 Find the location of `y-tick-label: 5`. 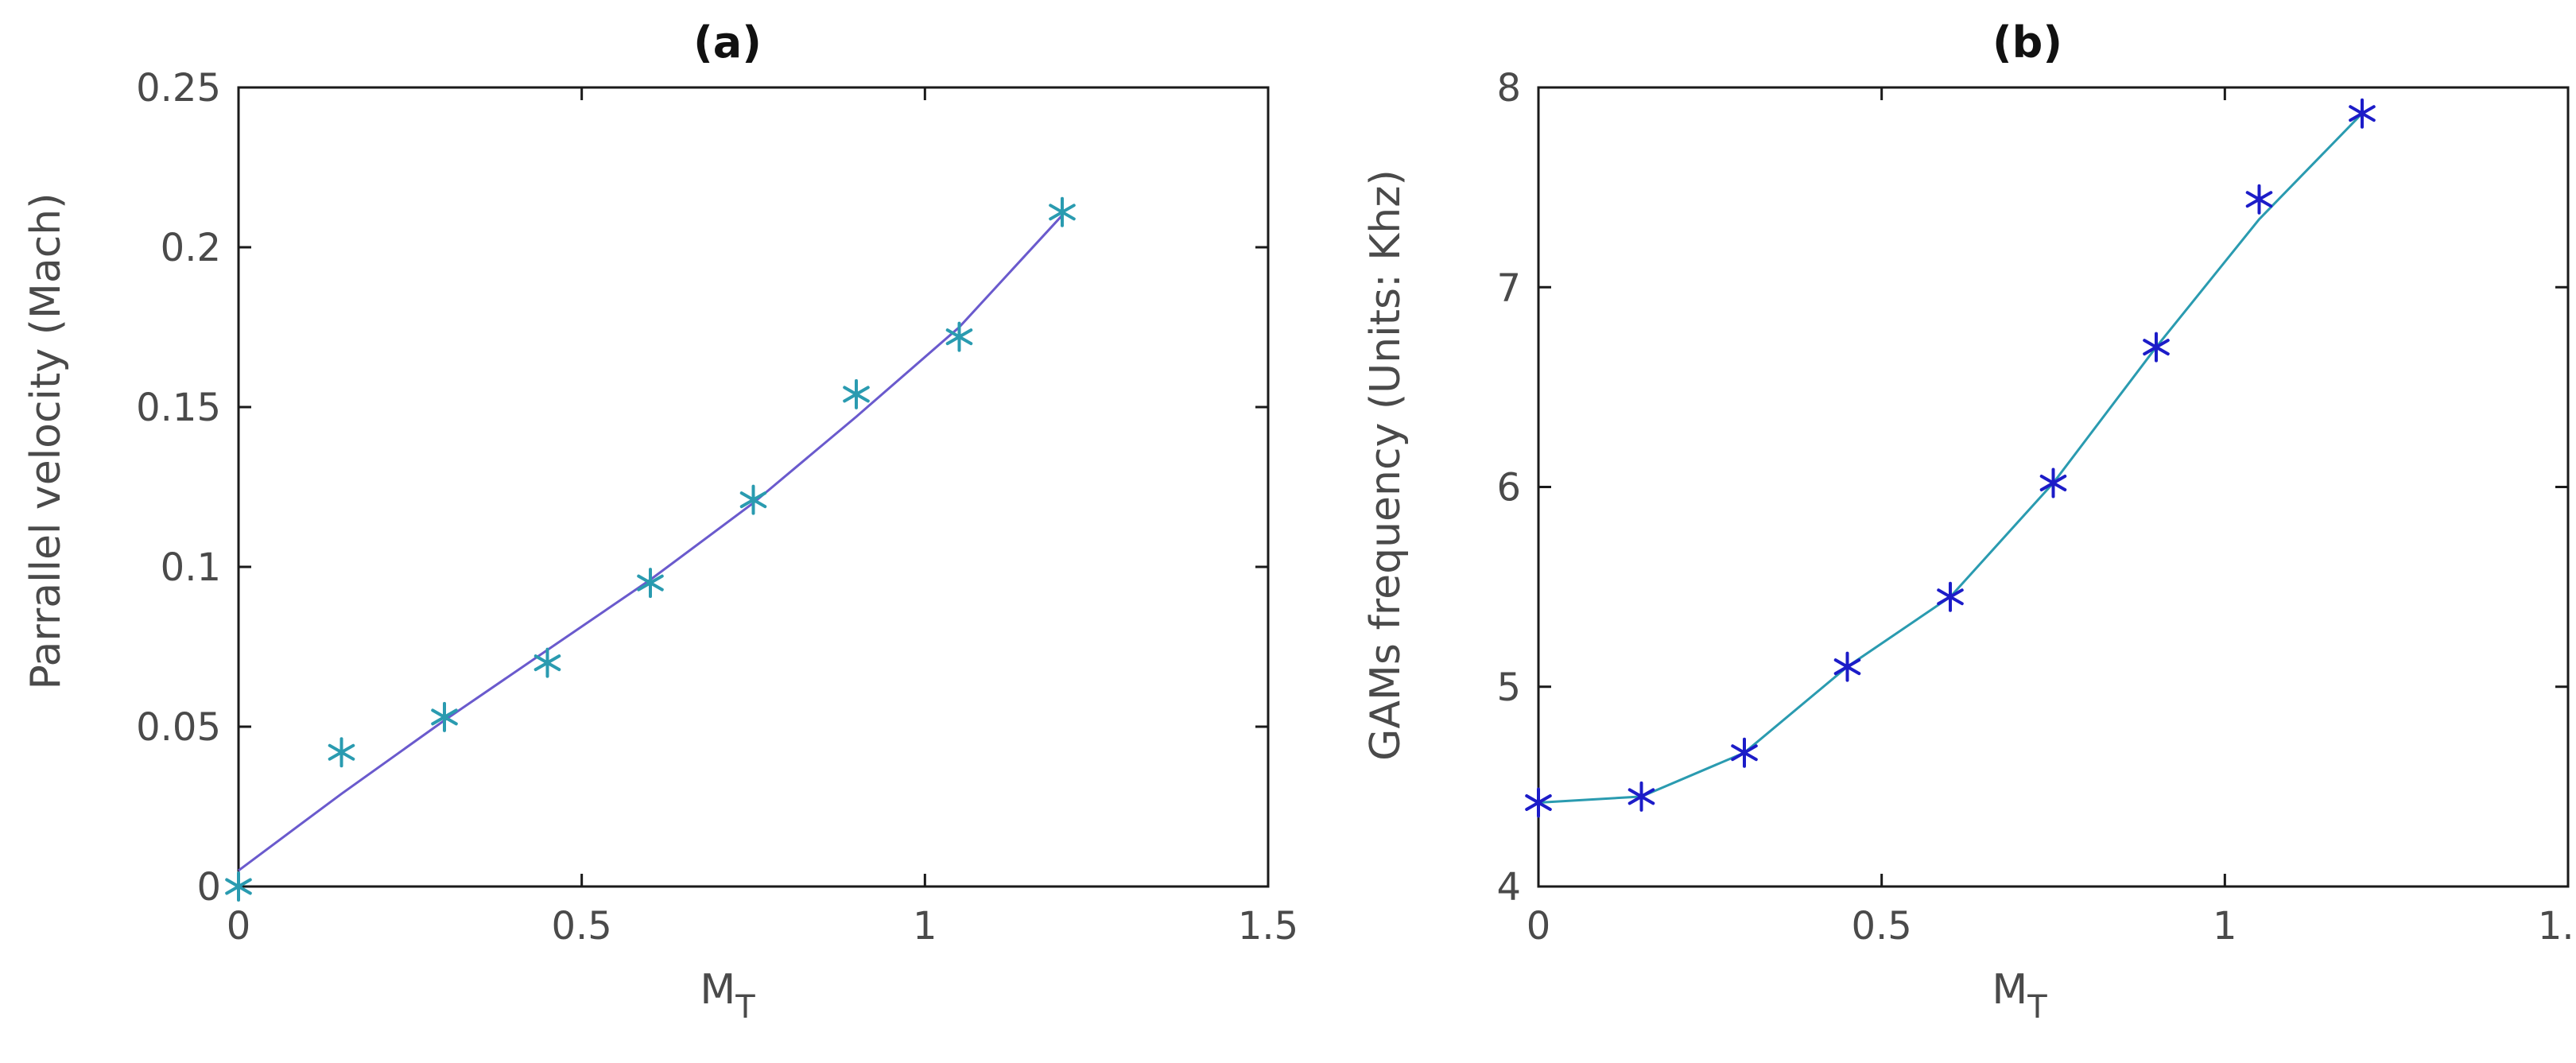

y-tick-label: 5 is located at coordinates (1508, 688).